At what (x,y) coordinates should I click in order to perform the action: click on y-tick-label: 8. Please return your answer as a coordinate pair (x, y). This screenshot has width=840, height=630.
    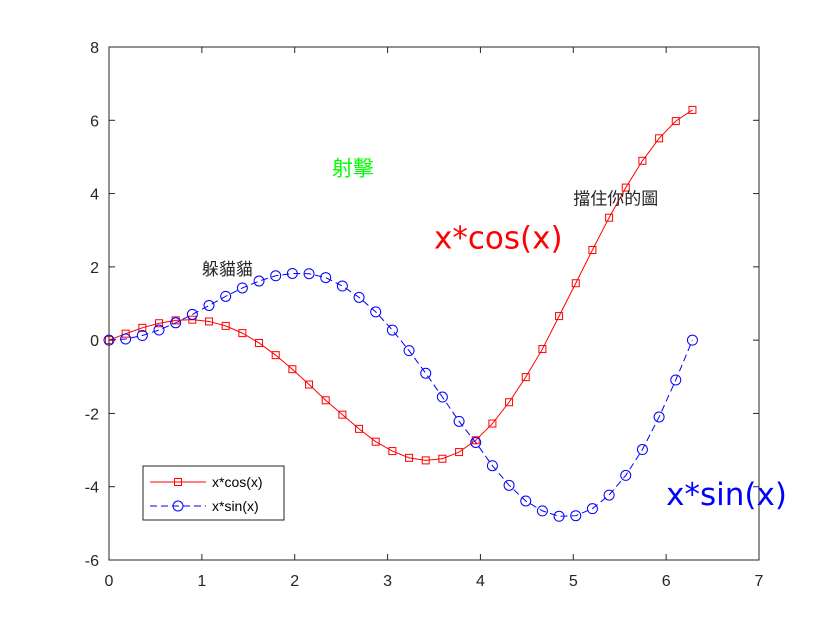
    Looking at the image, I should click on (94, 48).